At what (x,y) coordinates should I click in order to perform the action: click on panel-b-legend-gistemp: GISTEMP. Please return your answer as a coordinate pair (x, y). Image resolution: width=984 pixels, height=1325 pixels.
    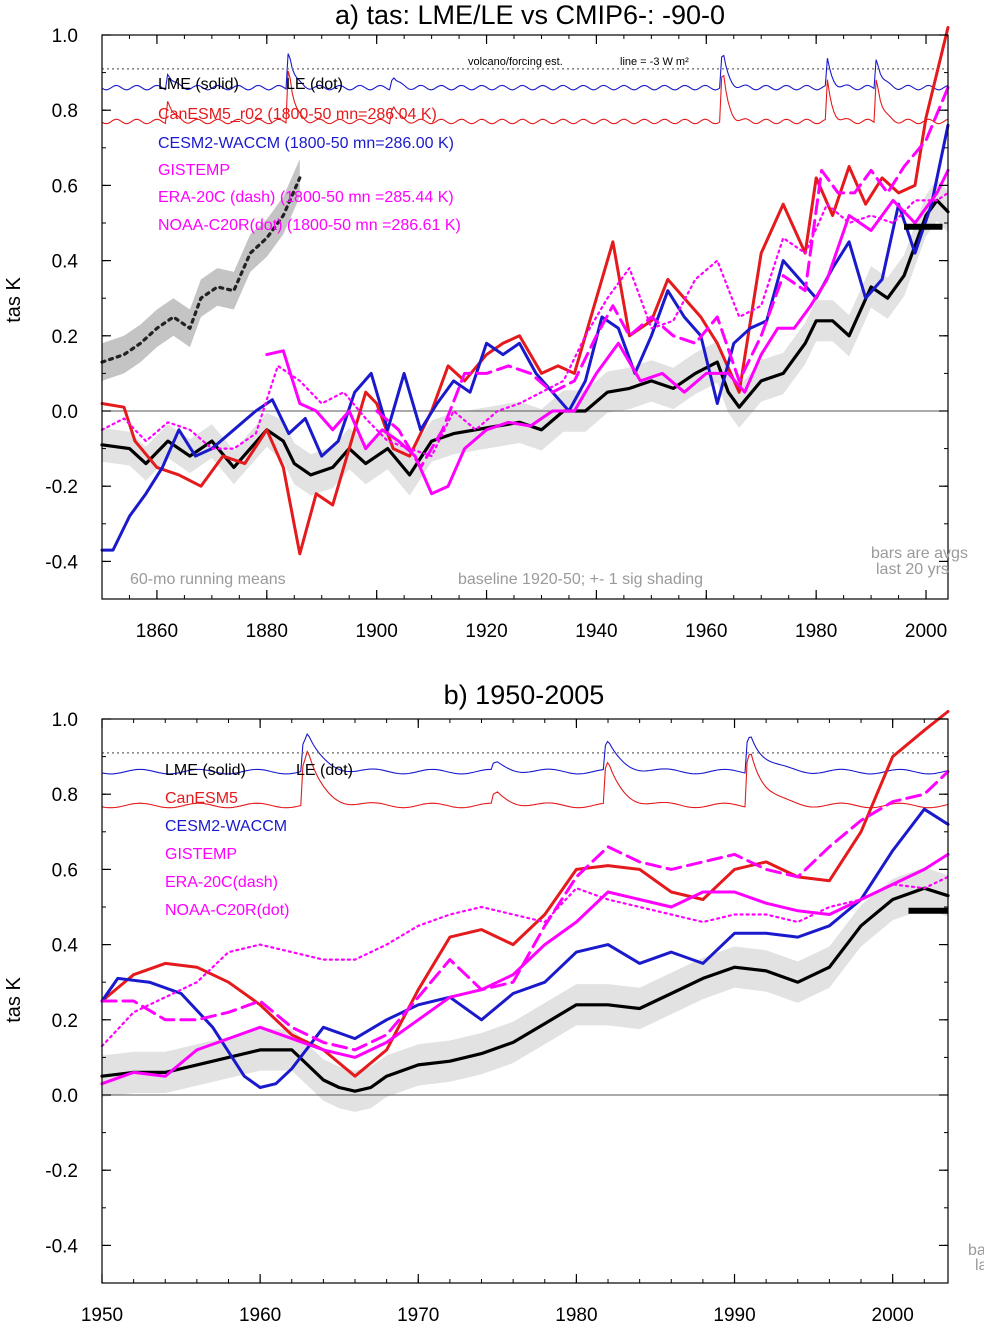
    Looking at the image, I should click on (201, 854).